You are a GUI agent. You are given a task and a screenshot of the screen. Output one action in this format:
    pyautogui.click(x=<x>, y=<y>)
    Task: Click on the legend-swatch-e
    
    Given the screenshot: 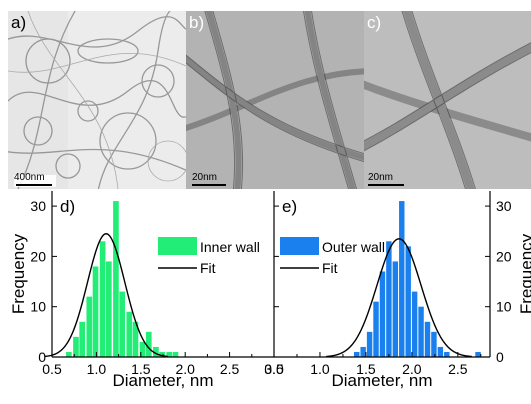 What is the action you would take?
    pyautogui.click(x=299, y=246)
    